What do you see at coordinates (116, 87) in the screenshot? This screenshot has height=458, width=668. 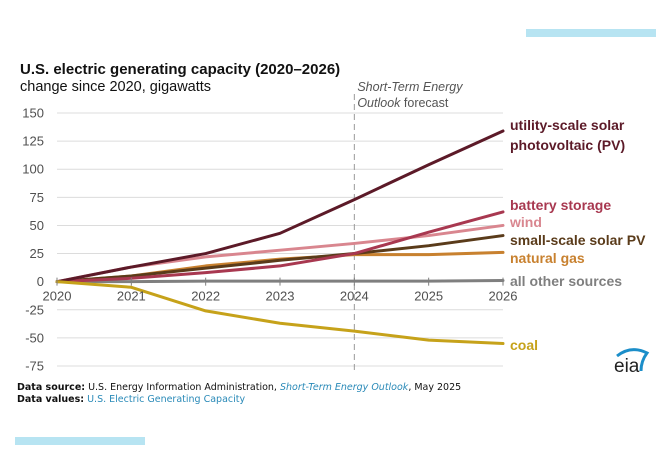 I see `chart-subtitle: change since 2020, gigawatts` at bounding box center [116, 87].